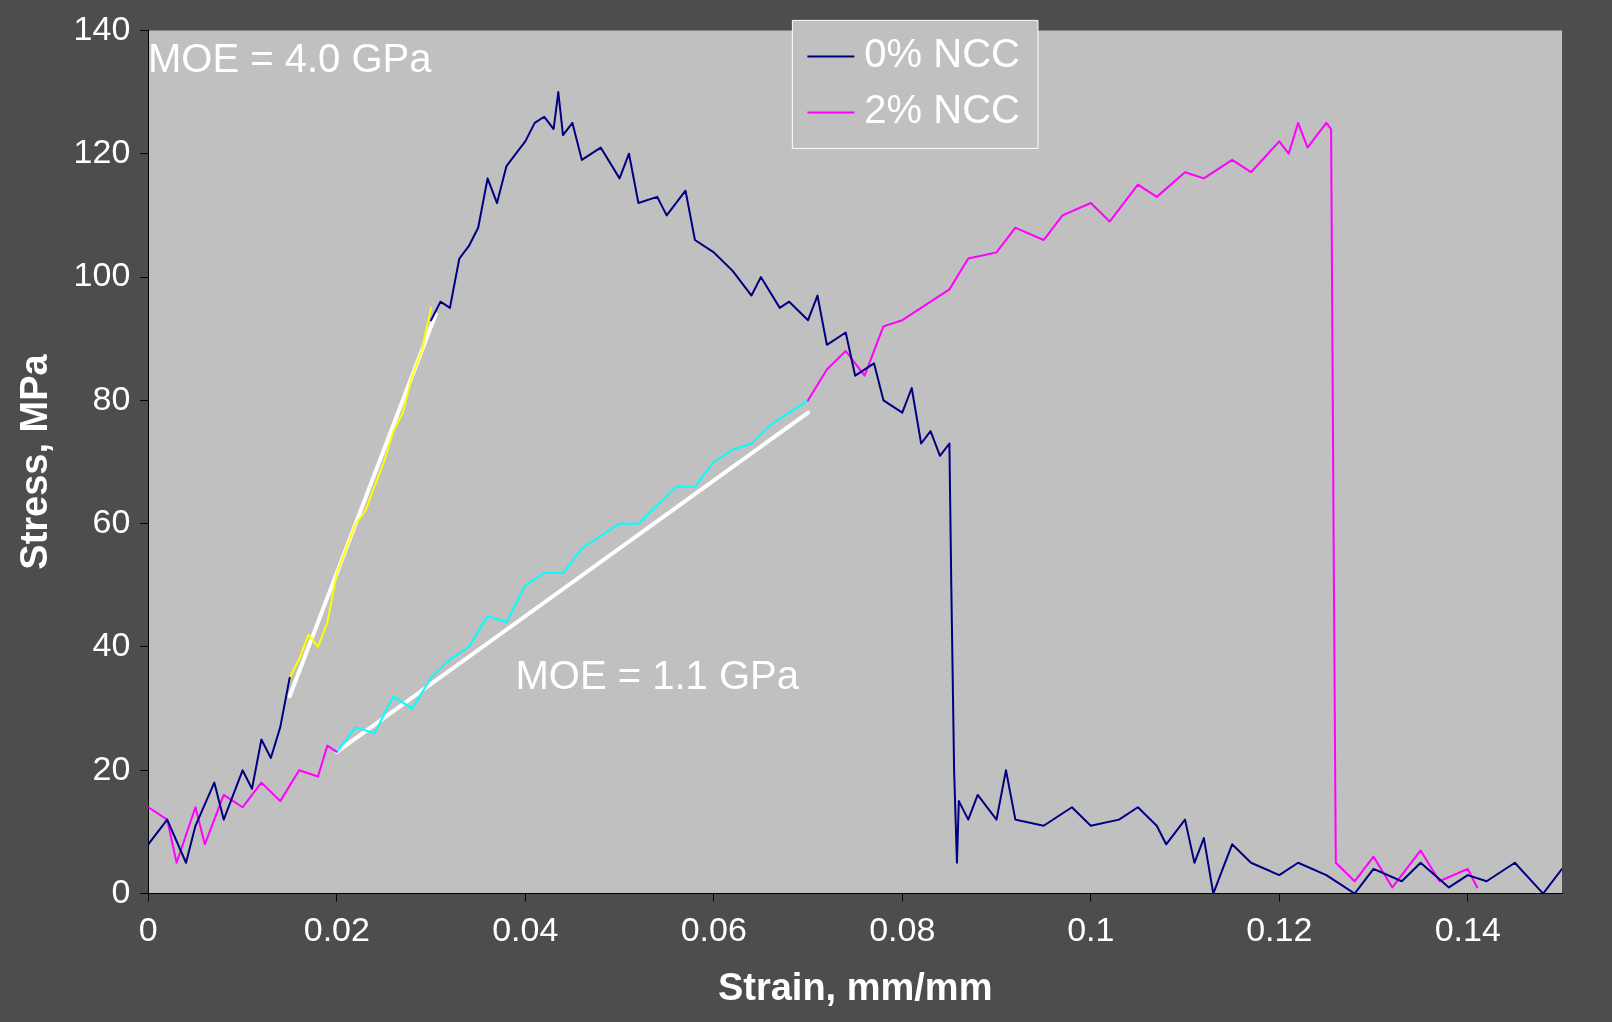  Describe the element at coordinates (102, 27) in the screenshot. I see `y-tick-label: 140` at that location.